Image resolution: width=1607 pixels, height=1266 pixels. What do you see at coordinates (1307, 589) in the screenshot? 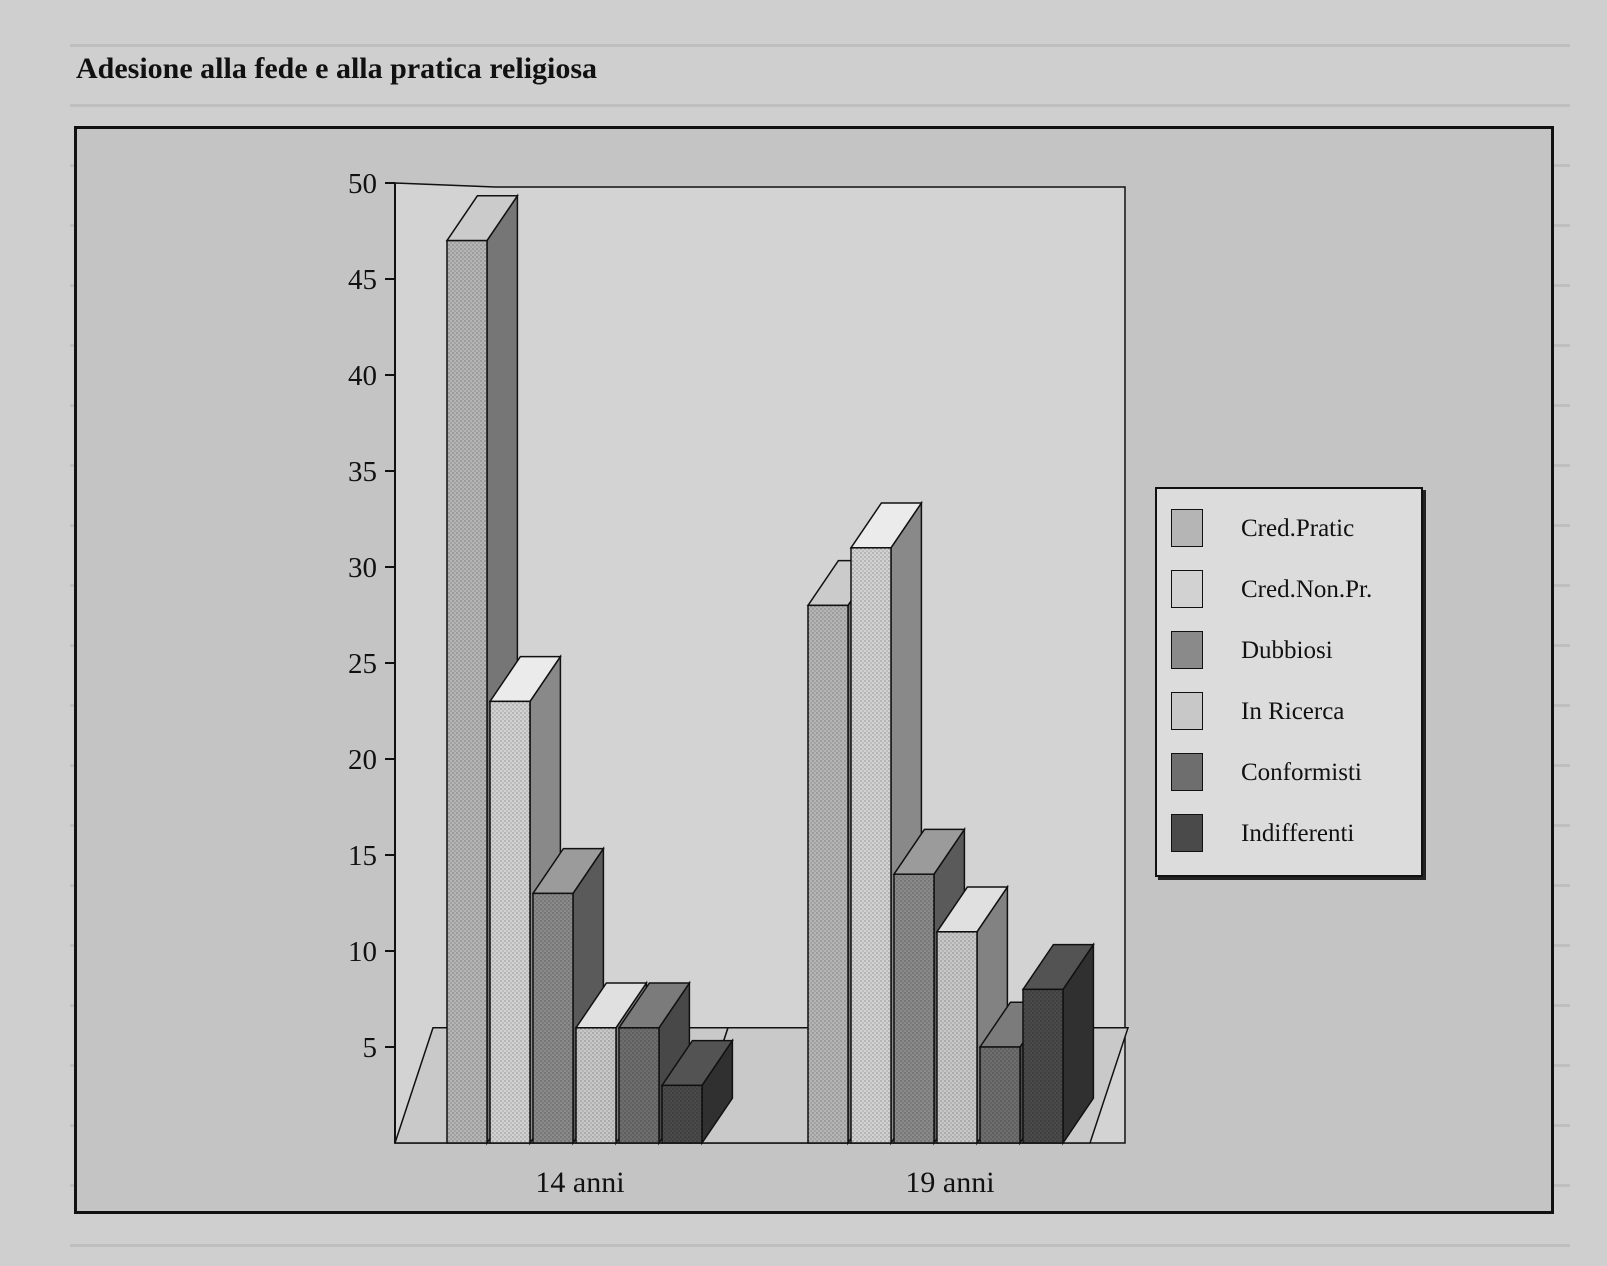
I see `legend-label: Cred.Non.Pr.` at bounding box center [1307, 589].